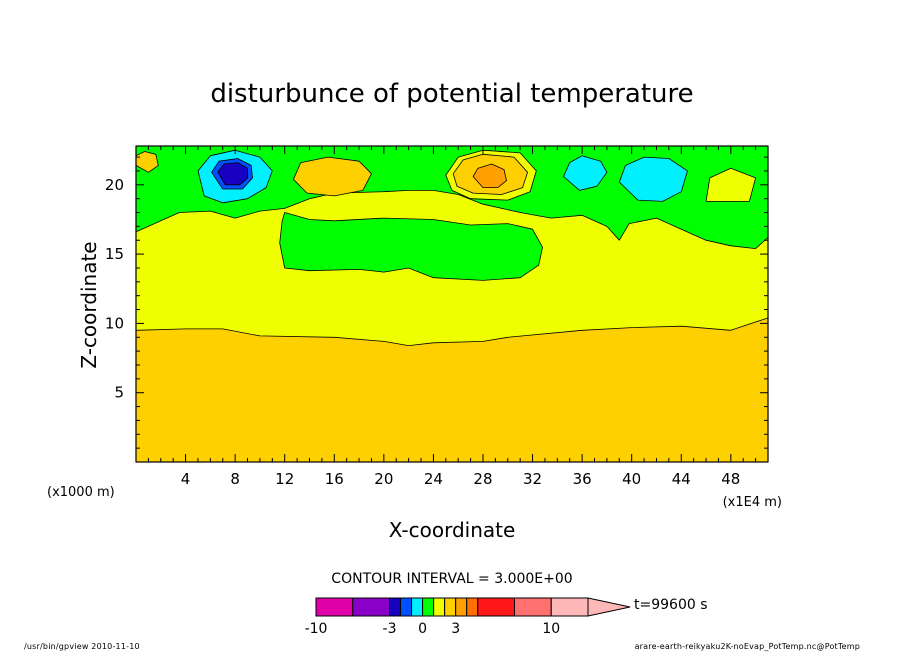 This screenshot has height=654, width=904. I want to click on y-tick-label: 15, so click(114, 254).